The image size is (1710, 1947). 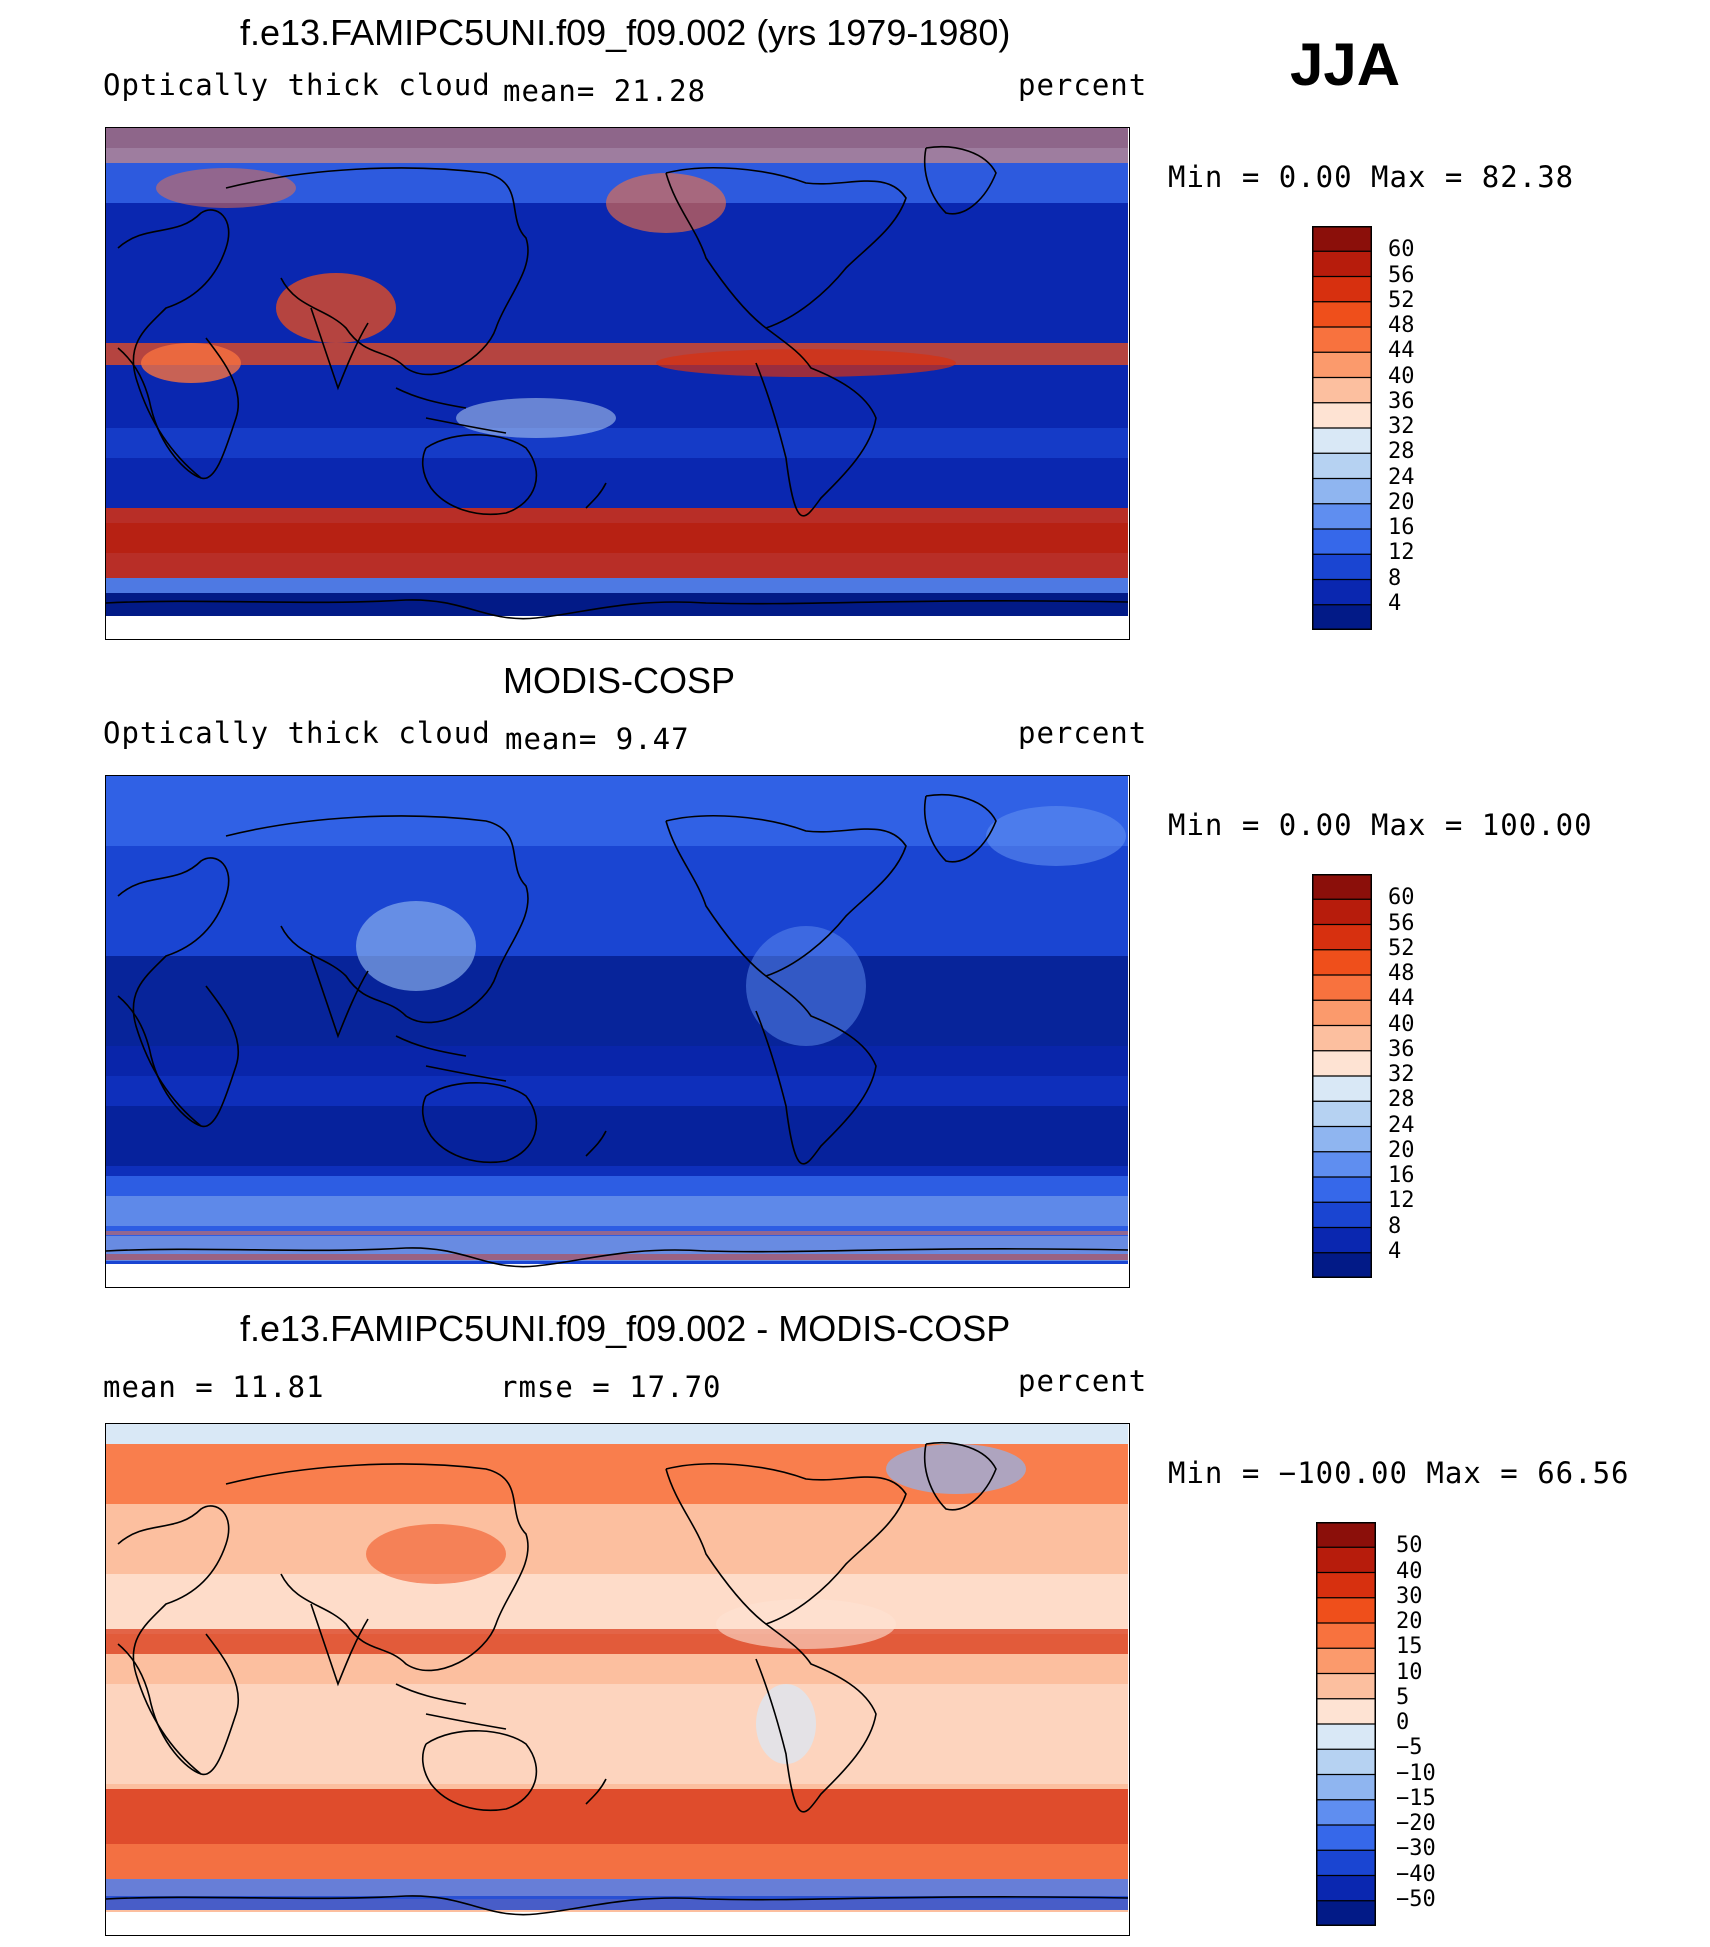 What do you see at coordinates (1416, 1798) in the screenshot?
I see `colorbar-tick-label: −15` at bounding box center [1416, 1798].